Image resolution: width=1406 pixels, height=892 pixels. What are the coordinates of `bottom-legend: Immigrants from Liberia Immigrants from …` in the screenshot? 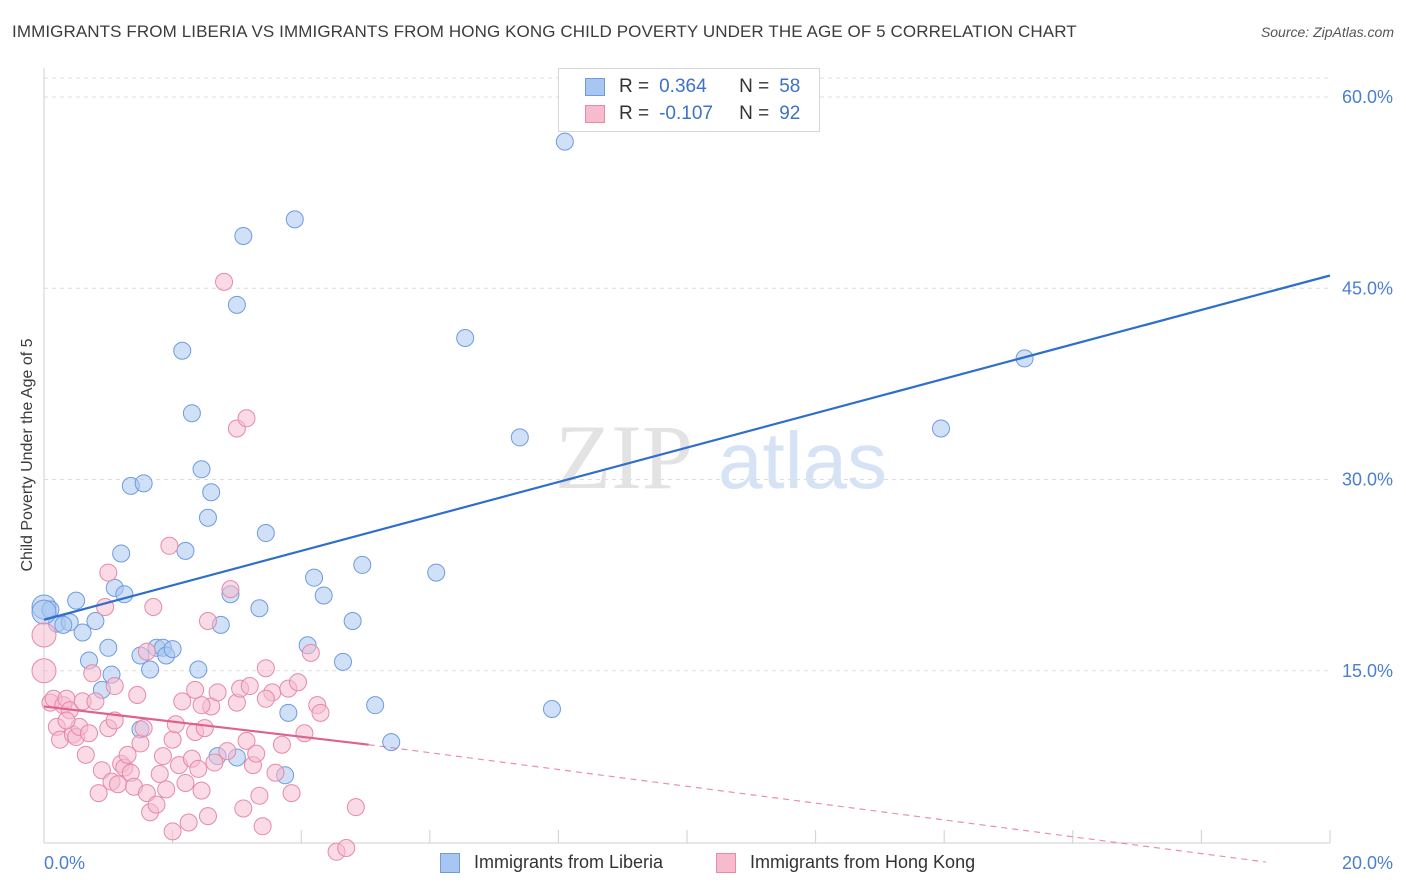 It's located at (703, 865).